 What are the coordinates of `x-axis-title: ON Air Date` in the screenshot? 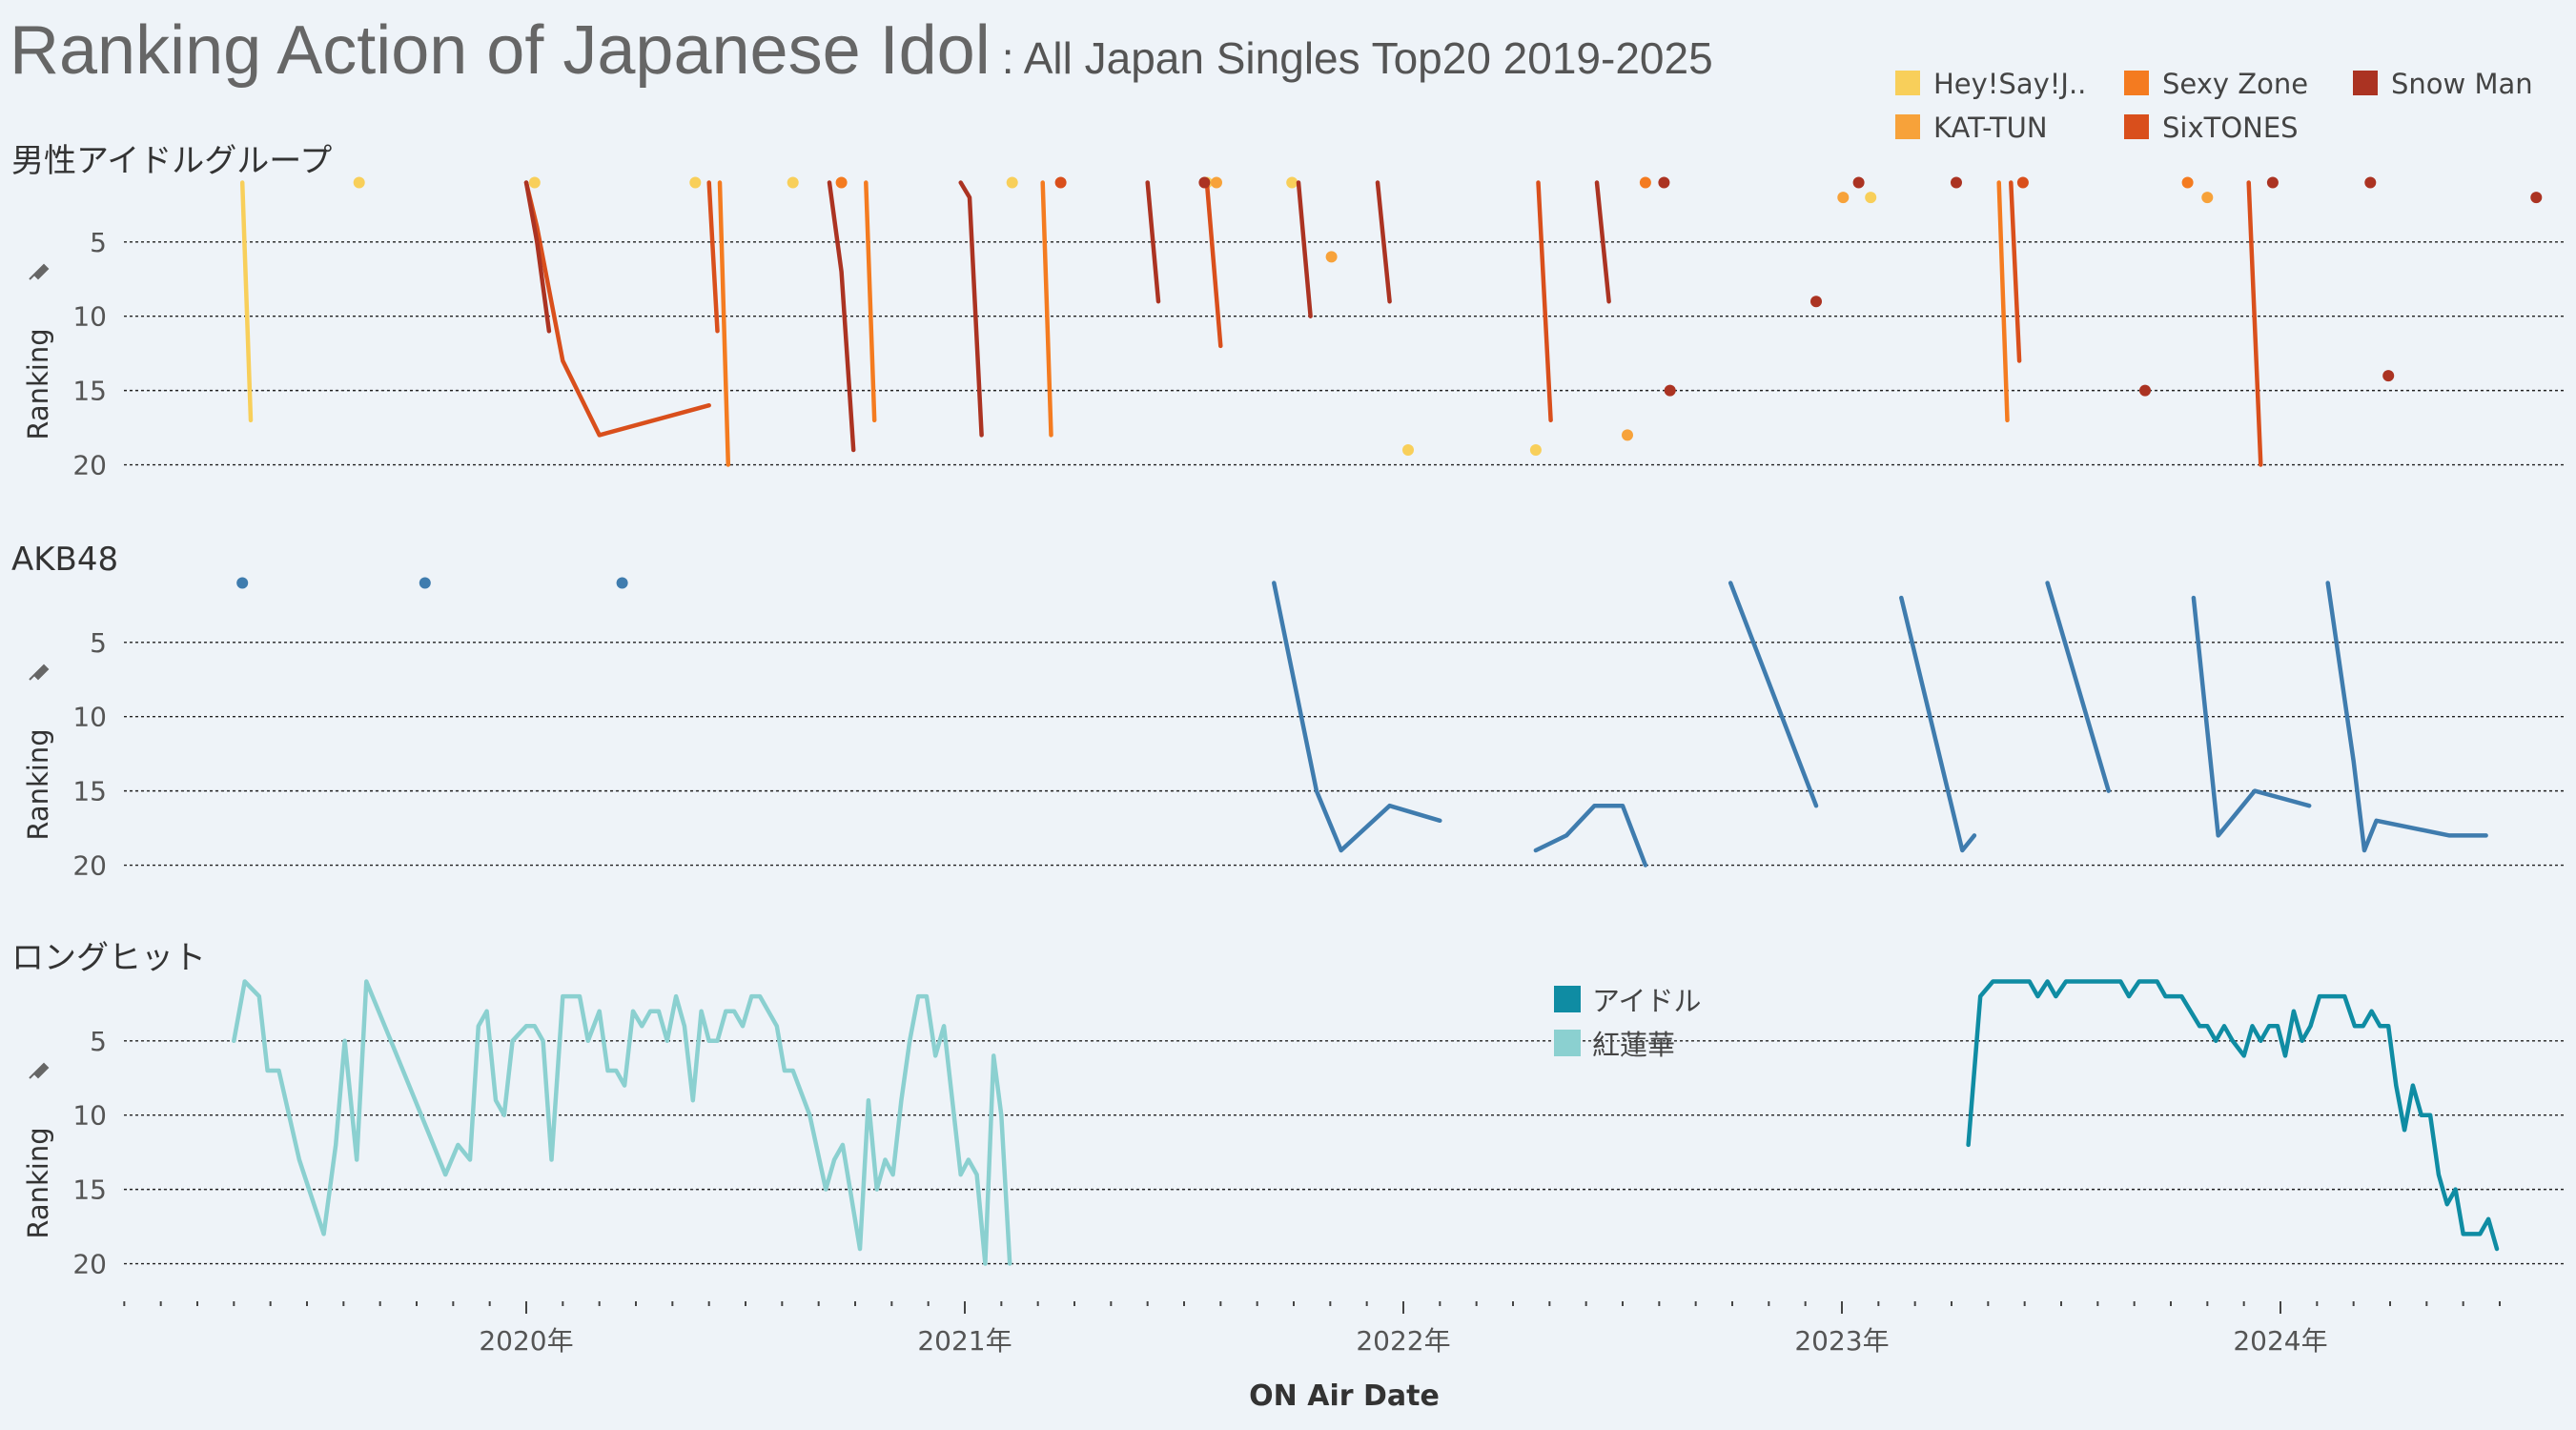 It's located at (1345, 1396).